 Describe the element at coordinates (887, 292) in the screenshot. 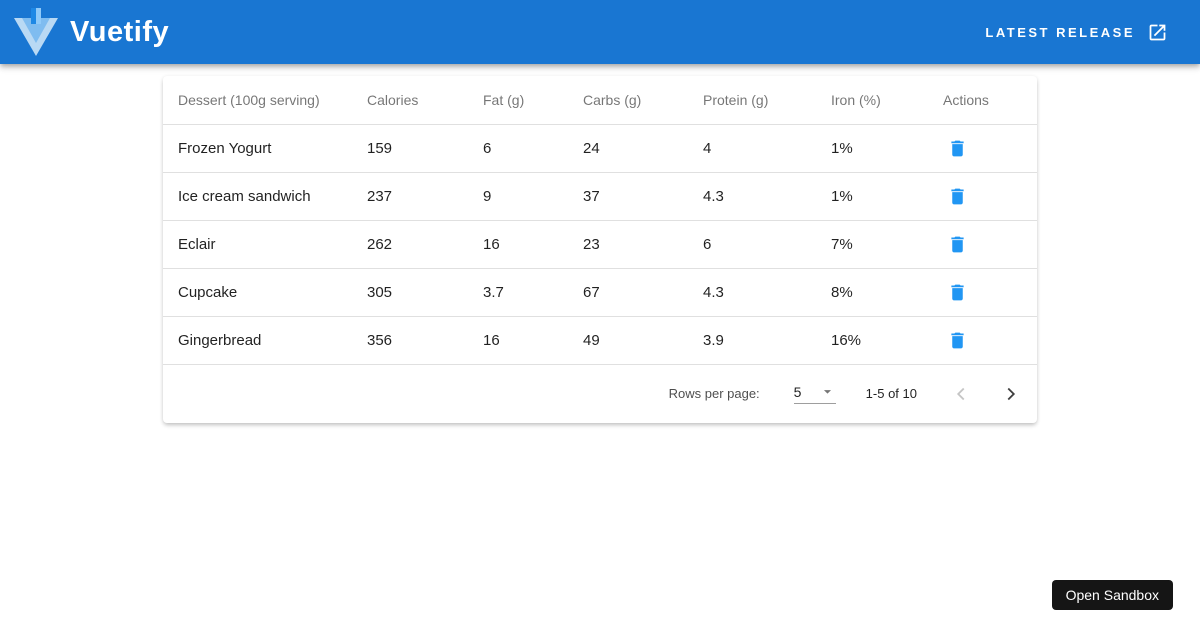

I see `iron-cell: 8%` at that location.